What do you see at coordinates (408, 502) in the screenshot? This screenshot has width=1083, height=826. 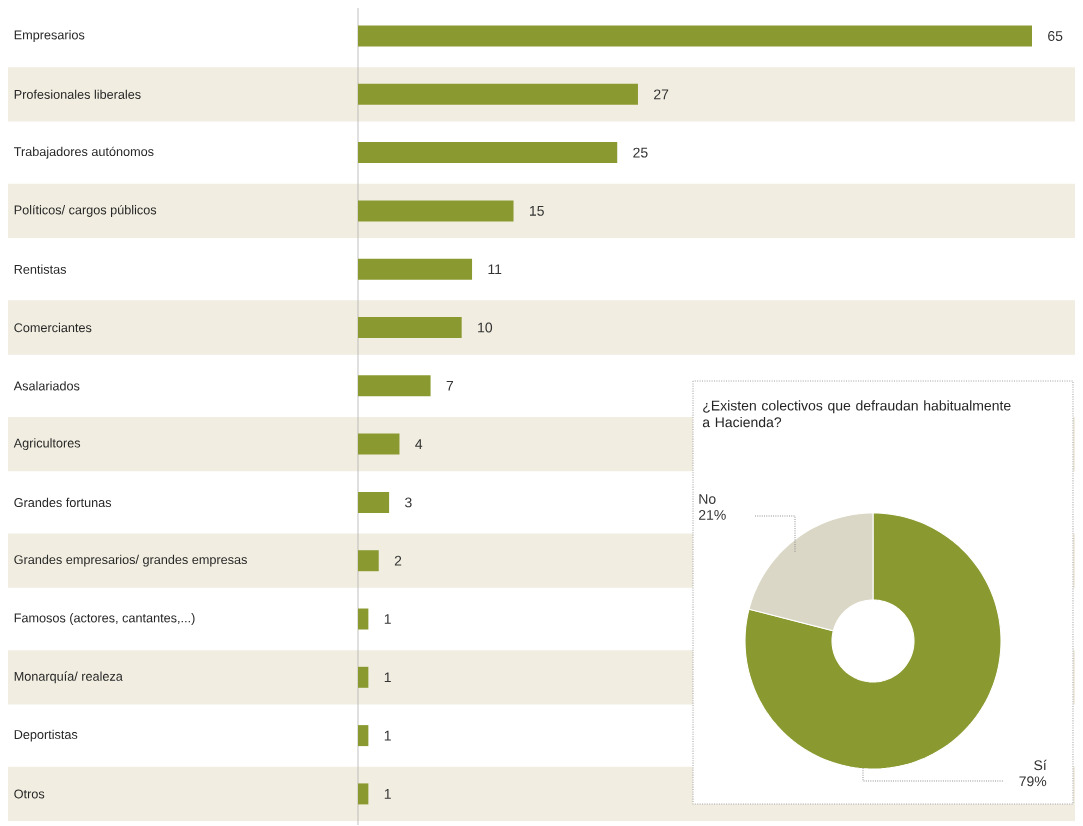 I see `data-label: 3` at bounding box center [408, 502].